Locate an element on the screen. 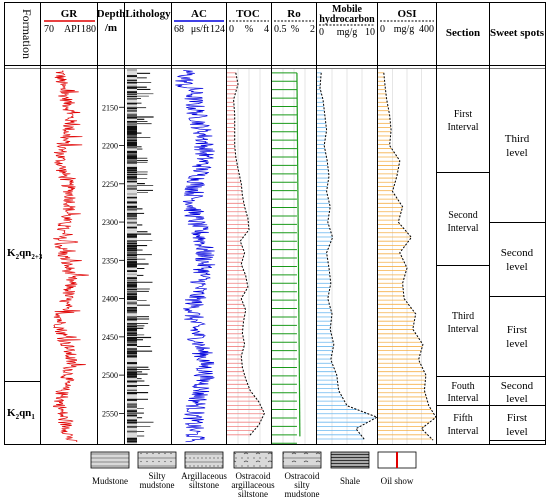 The image size is (550, 504). osi-track is located at coordinates (407, 256).